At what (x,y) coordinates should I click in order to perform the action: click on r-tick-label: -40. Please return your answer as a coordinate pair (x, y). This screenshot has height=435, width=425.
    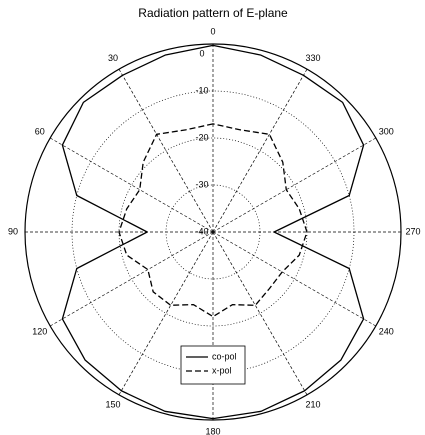
    Looking at the image, I should click on (201, 231).